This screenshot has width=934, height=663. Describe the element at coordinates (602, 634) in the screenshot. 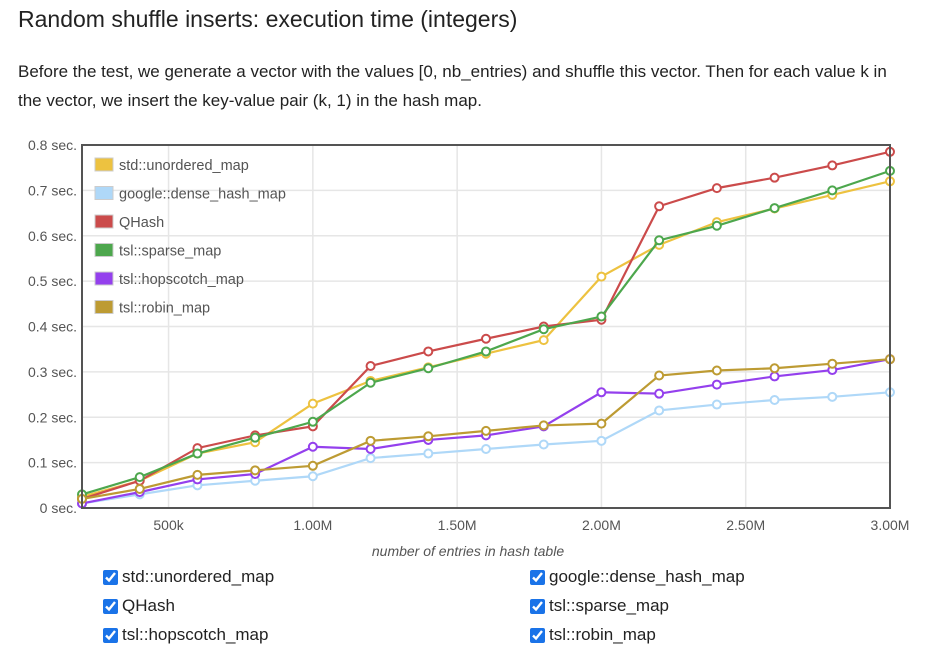

I see `series-toggle-label: tsl::robin_map` at that location.